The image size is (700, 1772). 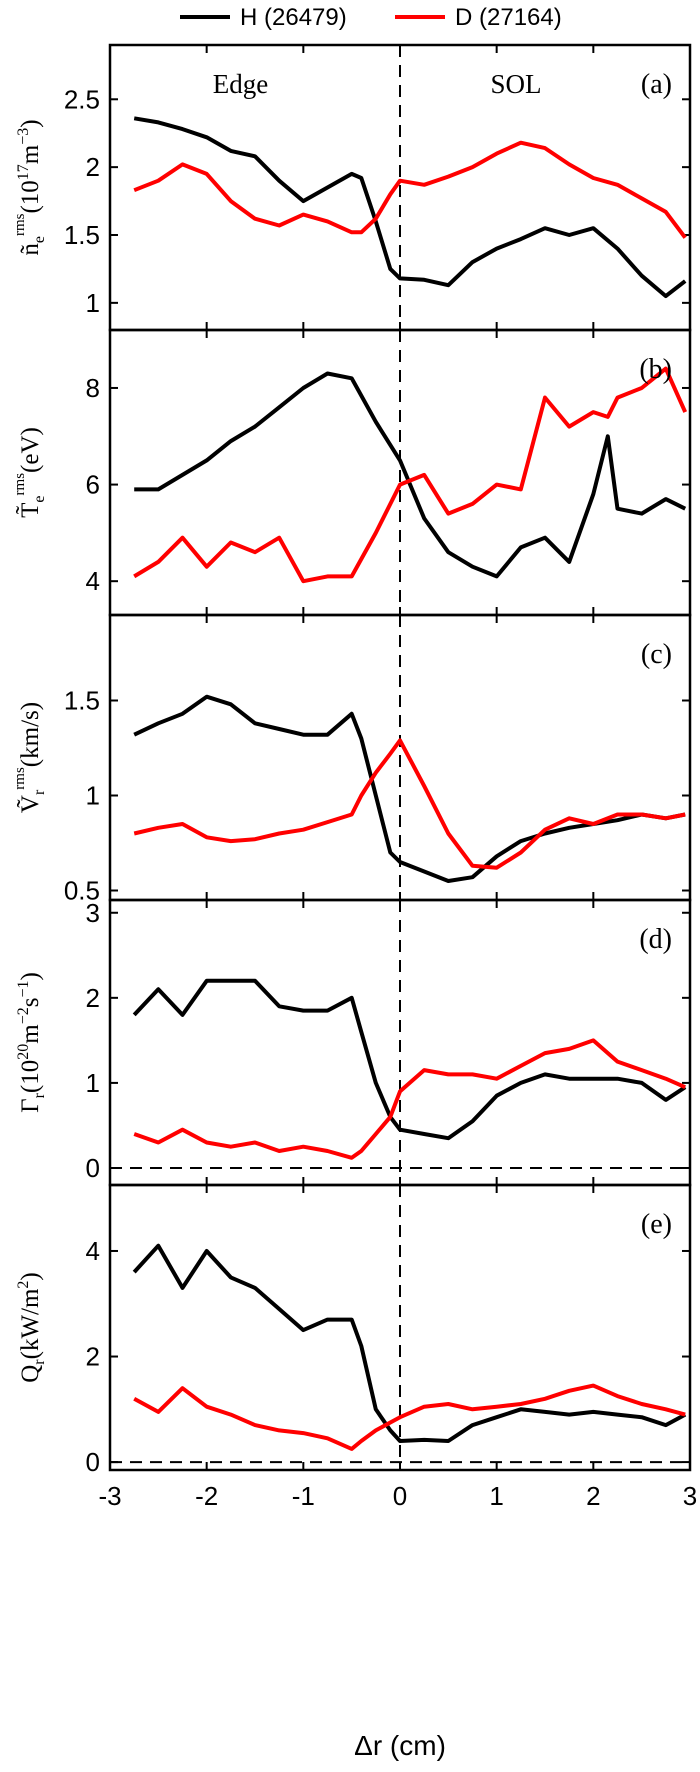 What do you see at coordinates (31, 1327) in the screenshot?
I see `y-axis-label: Qr(kW/m2)` at bounding box center [31, 1327].